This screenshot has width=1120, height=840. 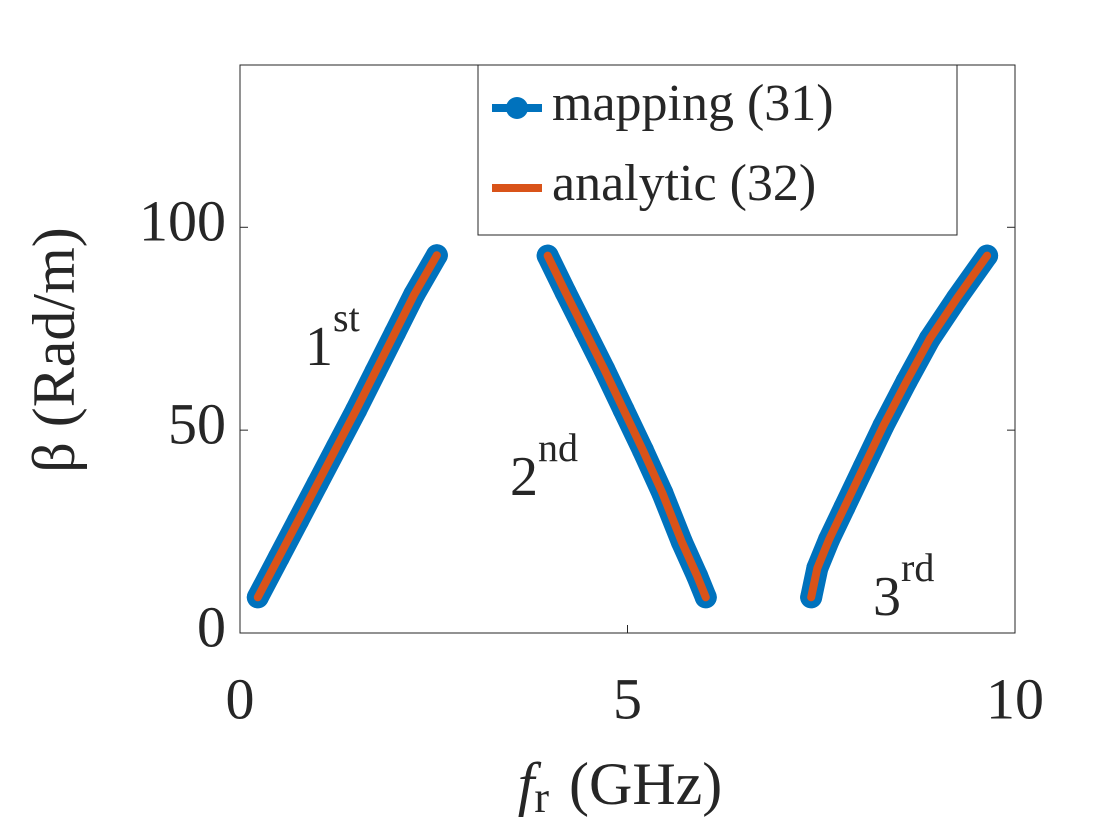 What do you see at coordinates (524, 477) in the screenshot?
I see `annotation-text: 2` at bounding box center [524, 477].